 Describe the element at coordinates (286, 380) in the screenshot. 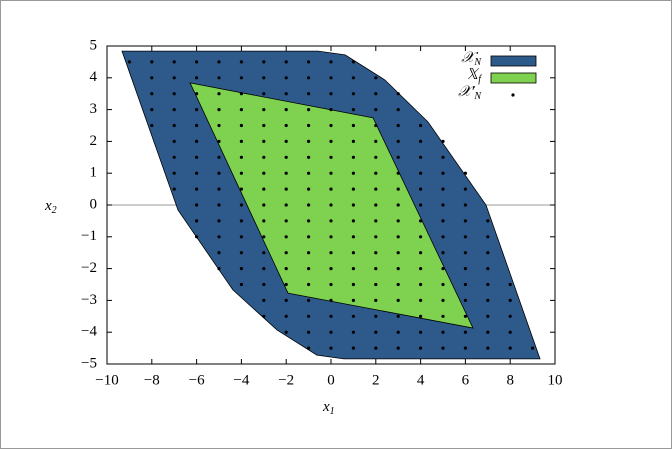

I see `x-tick-label: −2` at that location.